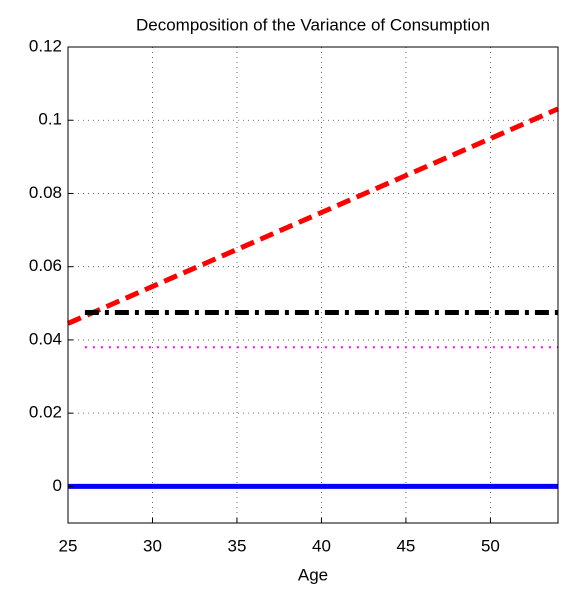 The image size is (583, 597). What do you see at coordinates (152, 545) in the screenshot?
I see `x-tick-label: 30` at bounding box center [152, 545].